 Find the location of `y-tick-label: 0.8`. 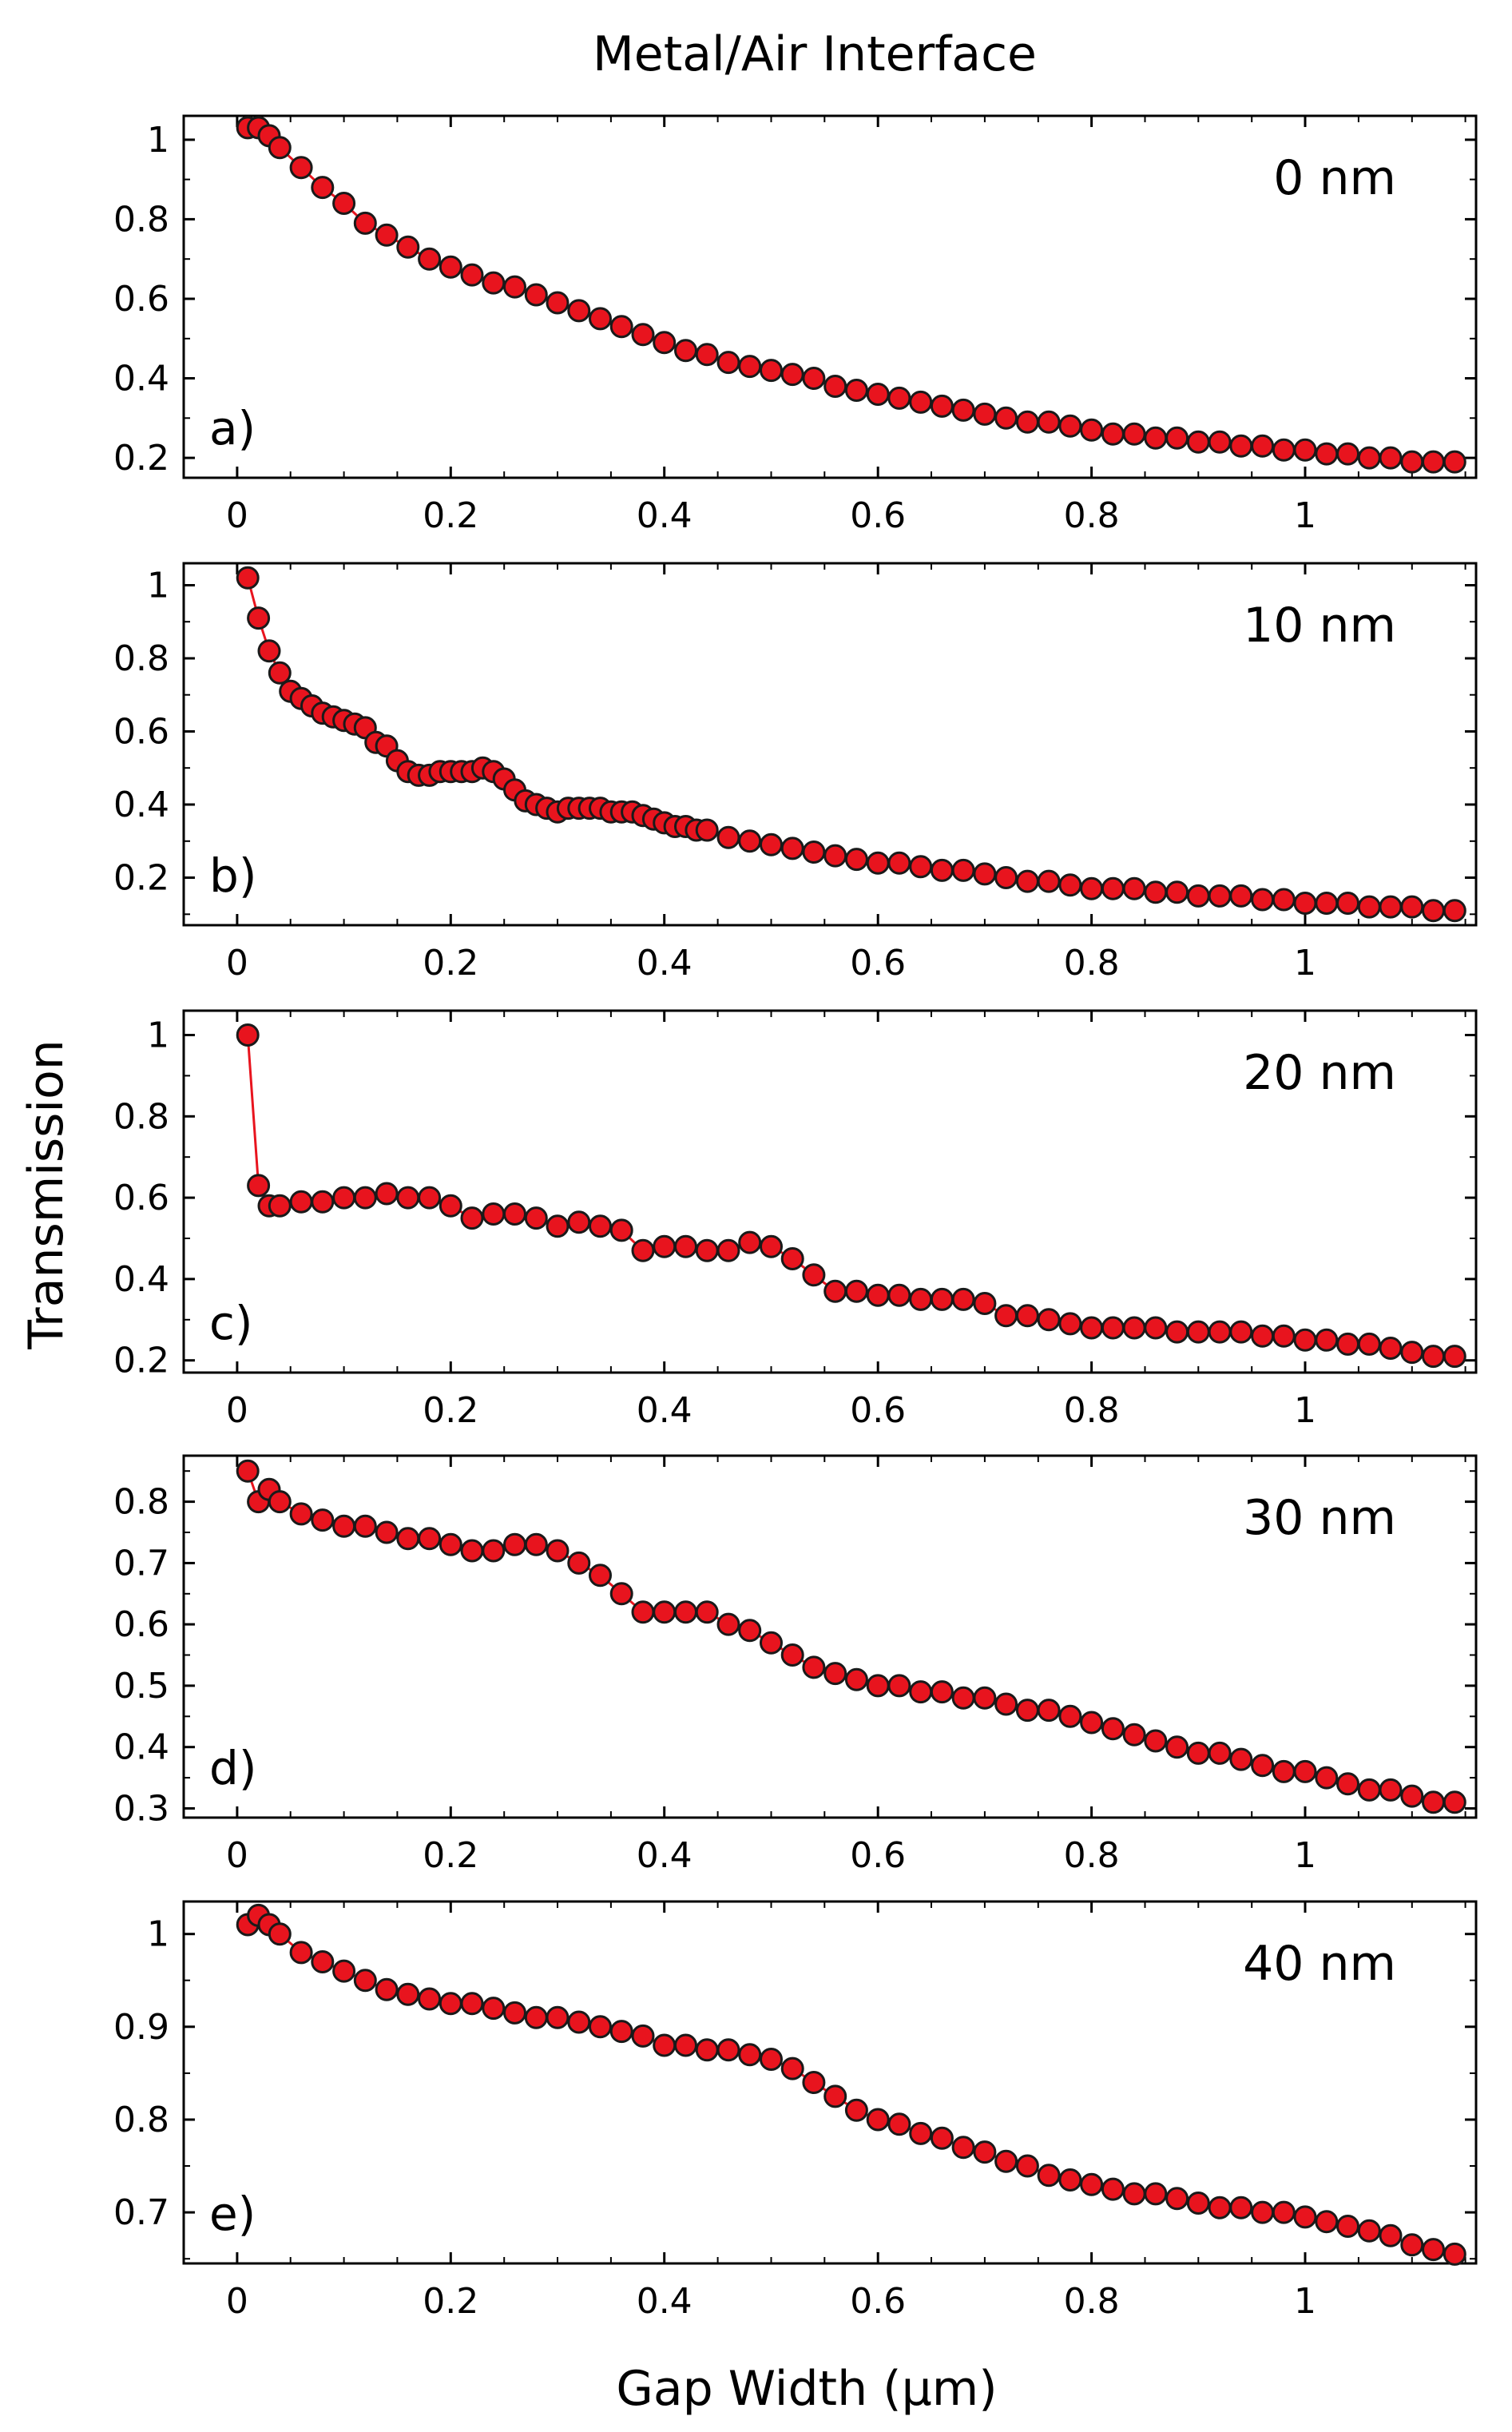

y-tick-label: 0.8 is located at coordinates (141, 658).